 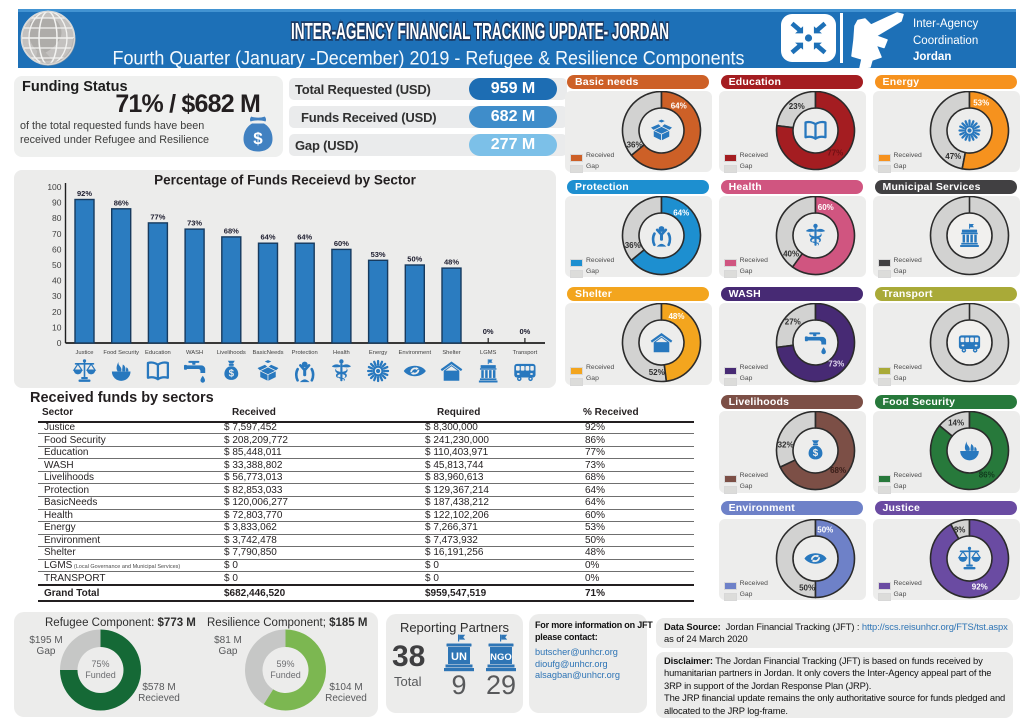 I want to click on svg-text: 0, so click(x=59, y=343).